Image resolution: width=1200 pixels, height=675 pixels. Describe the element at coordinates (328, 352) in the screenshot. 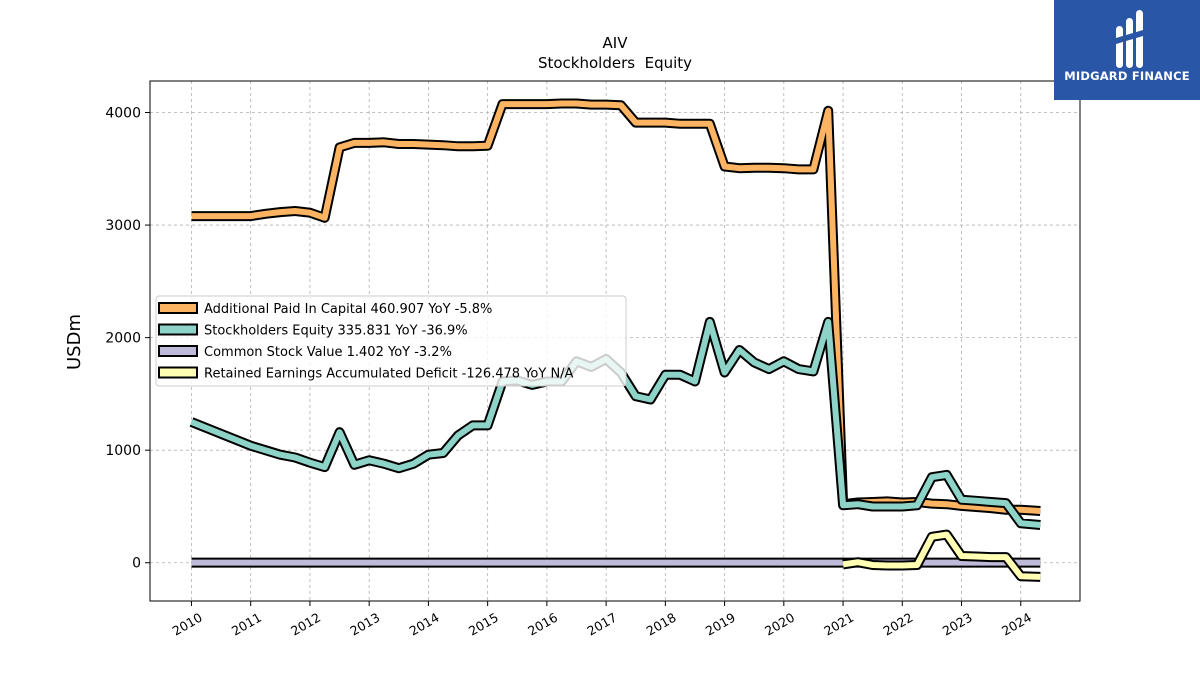

I see `legend-label: Common Stock Value 1.402 YoY -3.2%` at that location.